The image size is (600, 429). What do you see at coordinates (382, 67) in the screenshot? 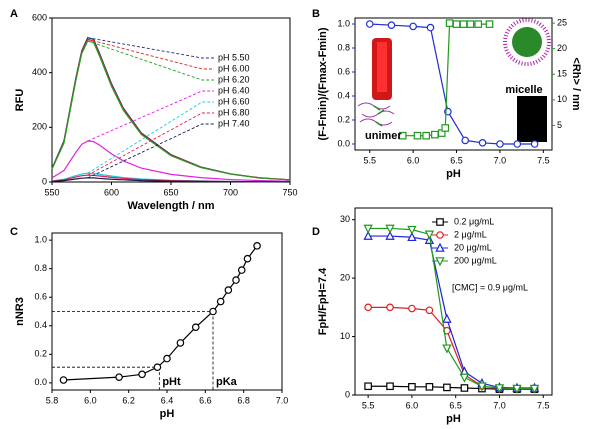
I see `vial-glow` at bounding box center [382, 67].